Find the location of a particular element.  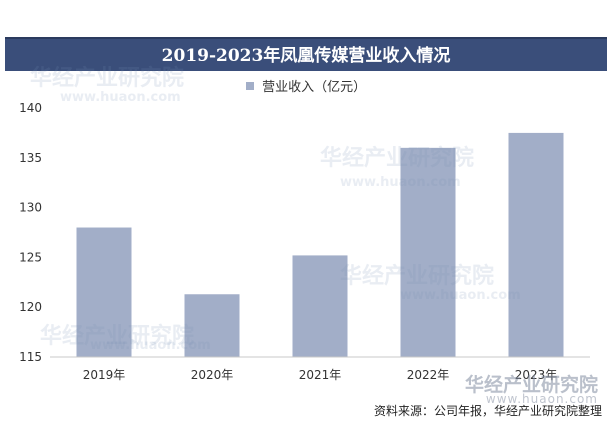

source-note: 资料来源：公司年报，华经产业研究院整理 is located at coordinates (487, 411).